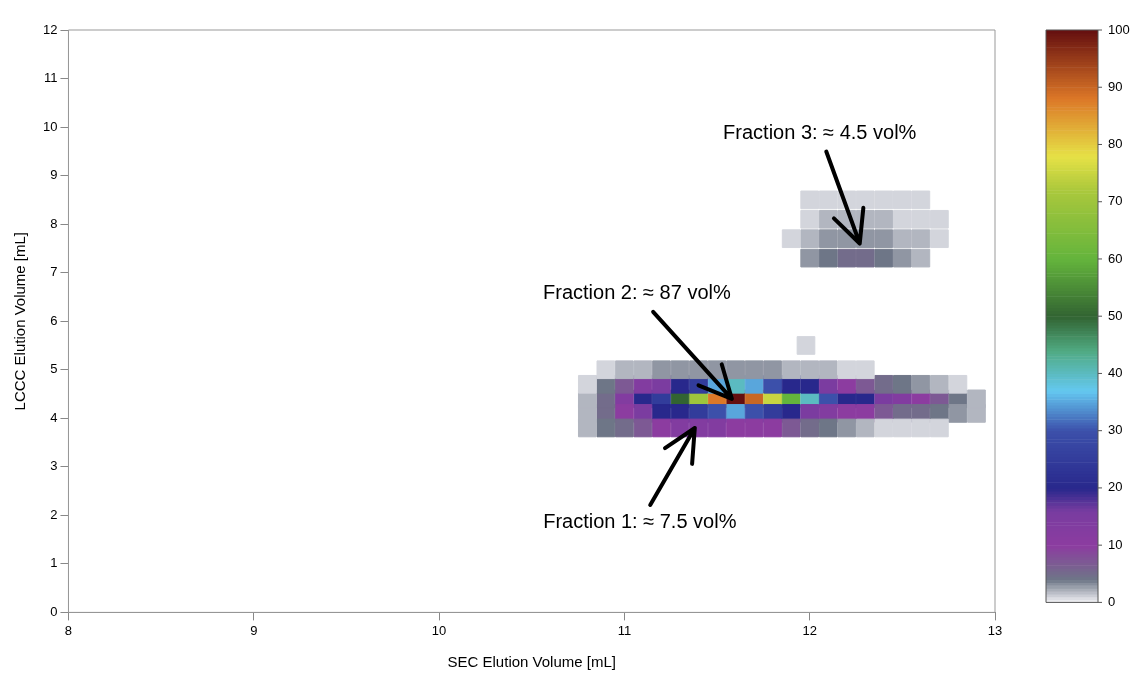  I want to click on x-tick-label: 9, so click(254, 630).